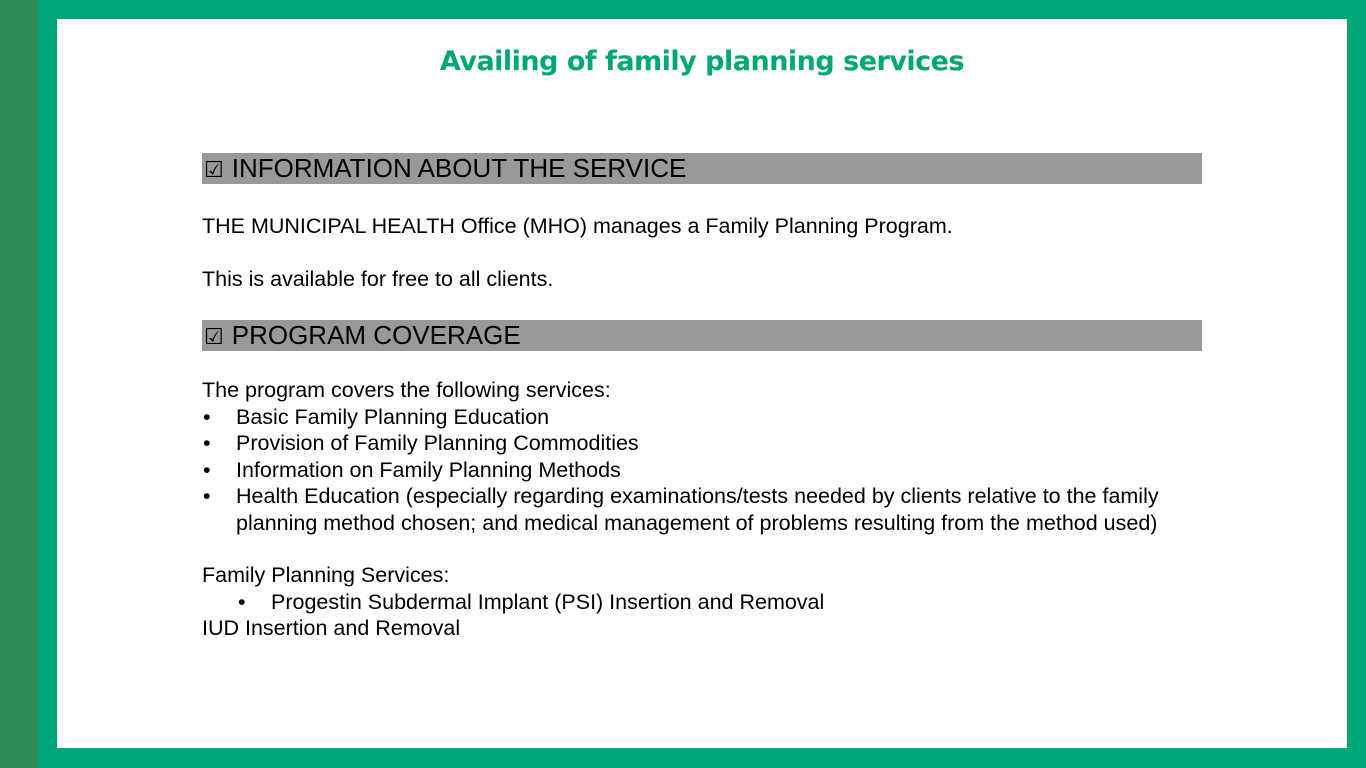 This screenshot has width=1366, height=768. I want to click on list-item: • Information on Family Planning Methods, so click(412, 469).